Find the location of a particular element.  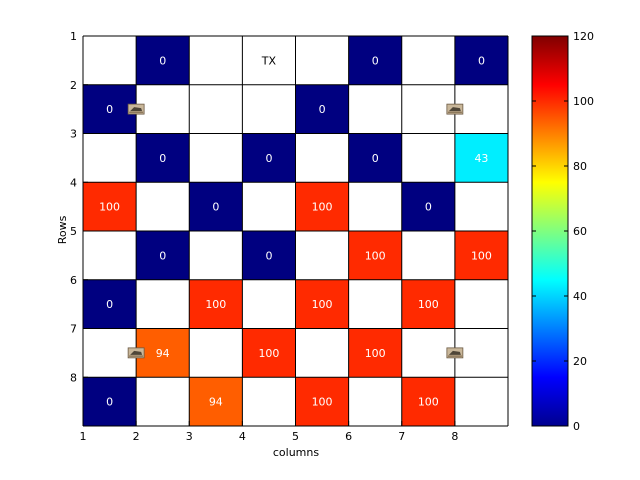

colorbar-tick-label: 20 is located at coordinates (580, 361).